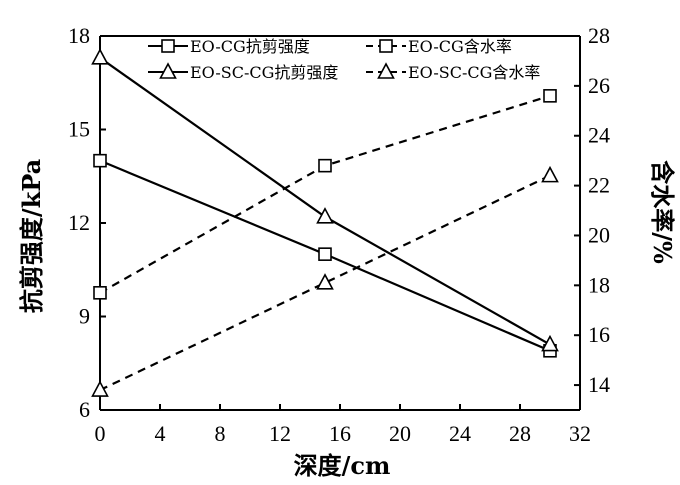  I want to click on y-right-tick-label: 20, so click(599, 234).